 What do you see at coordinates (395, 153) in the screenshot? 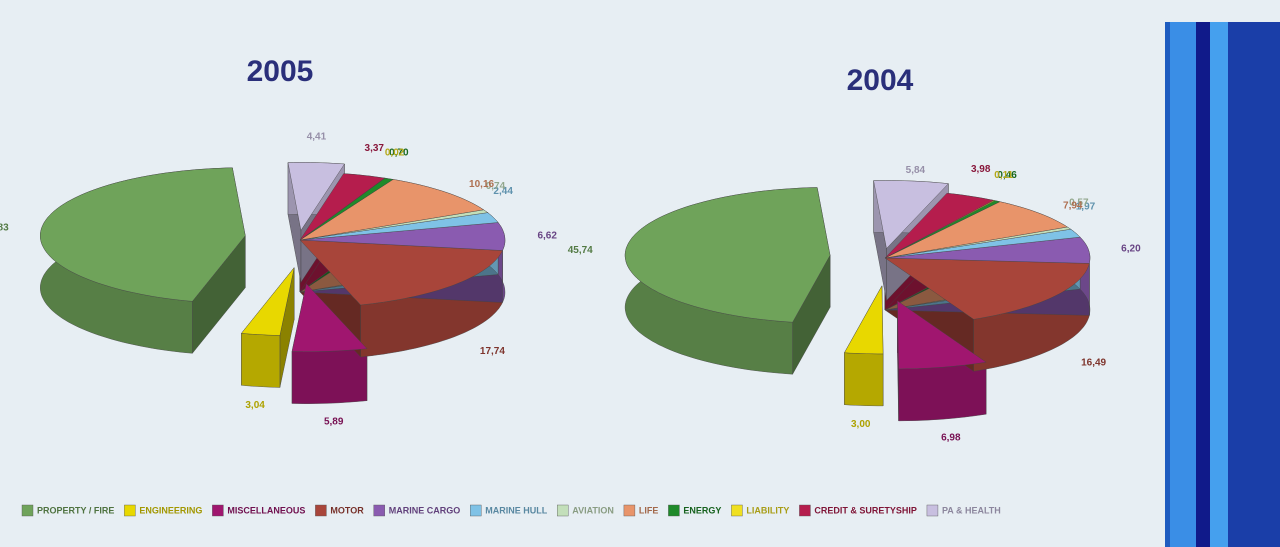
I see `data-label: 0,02` at bounding box center [395, 153].